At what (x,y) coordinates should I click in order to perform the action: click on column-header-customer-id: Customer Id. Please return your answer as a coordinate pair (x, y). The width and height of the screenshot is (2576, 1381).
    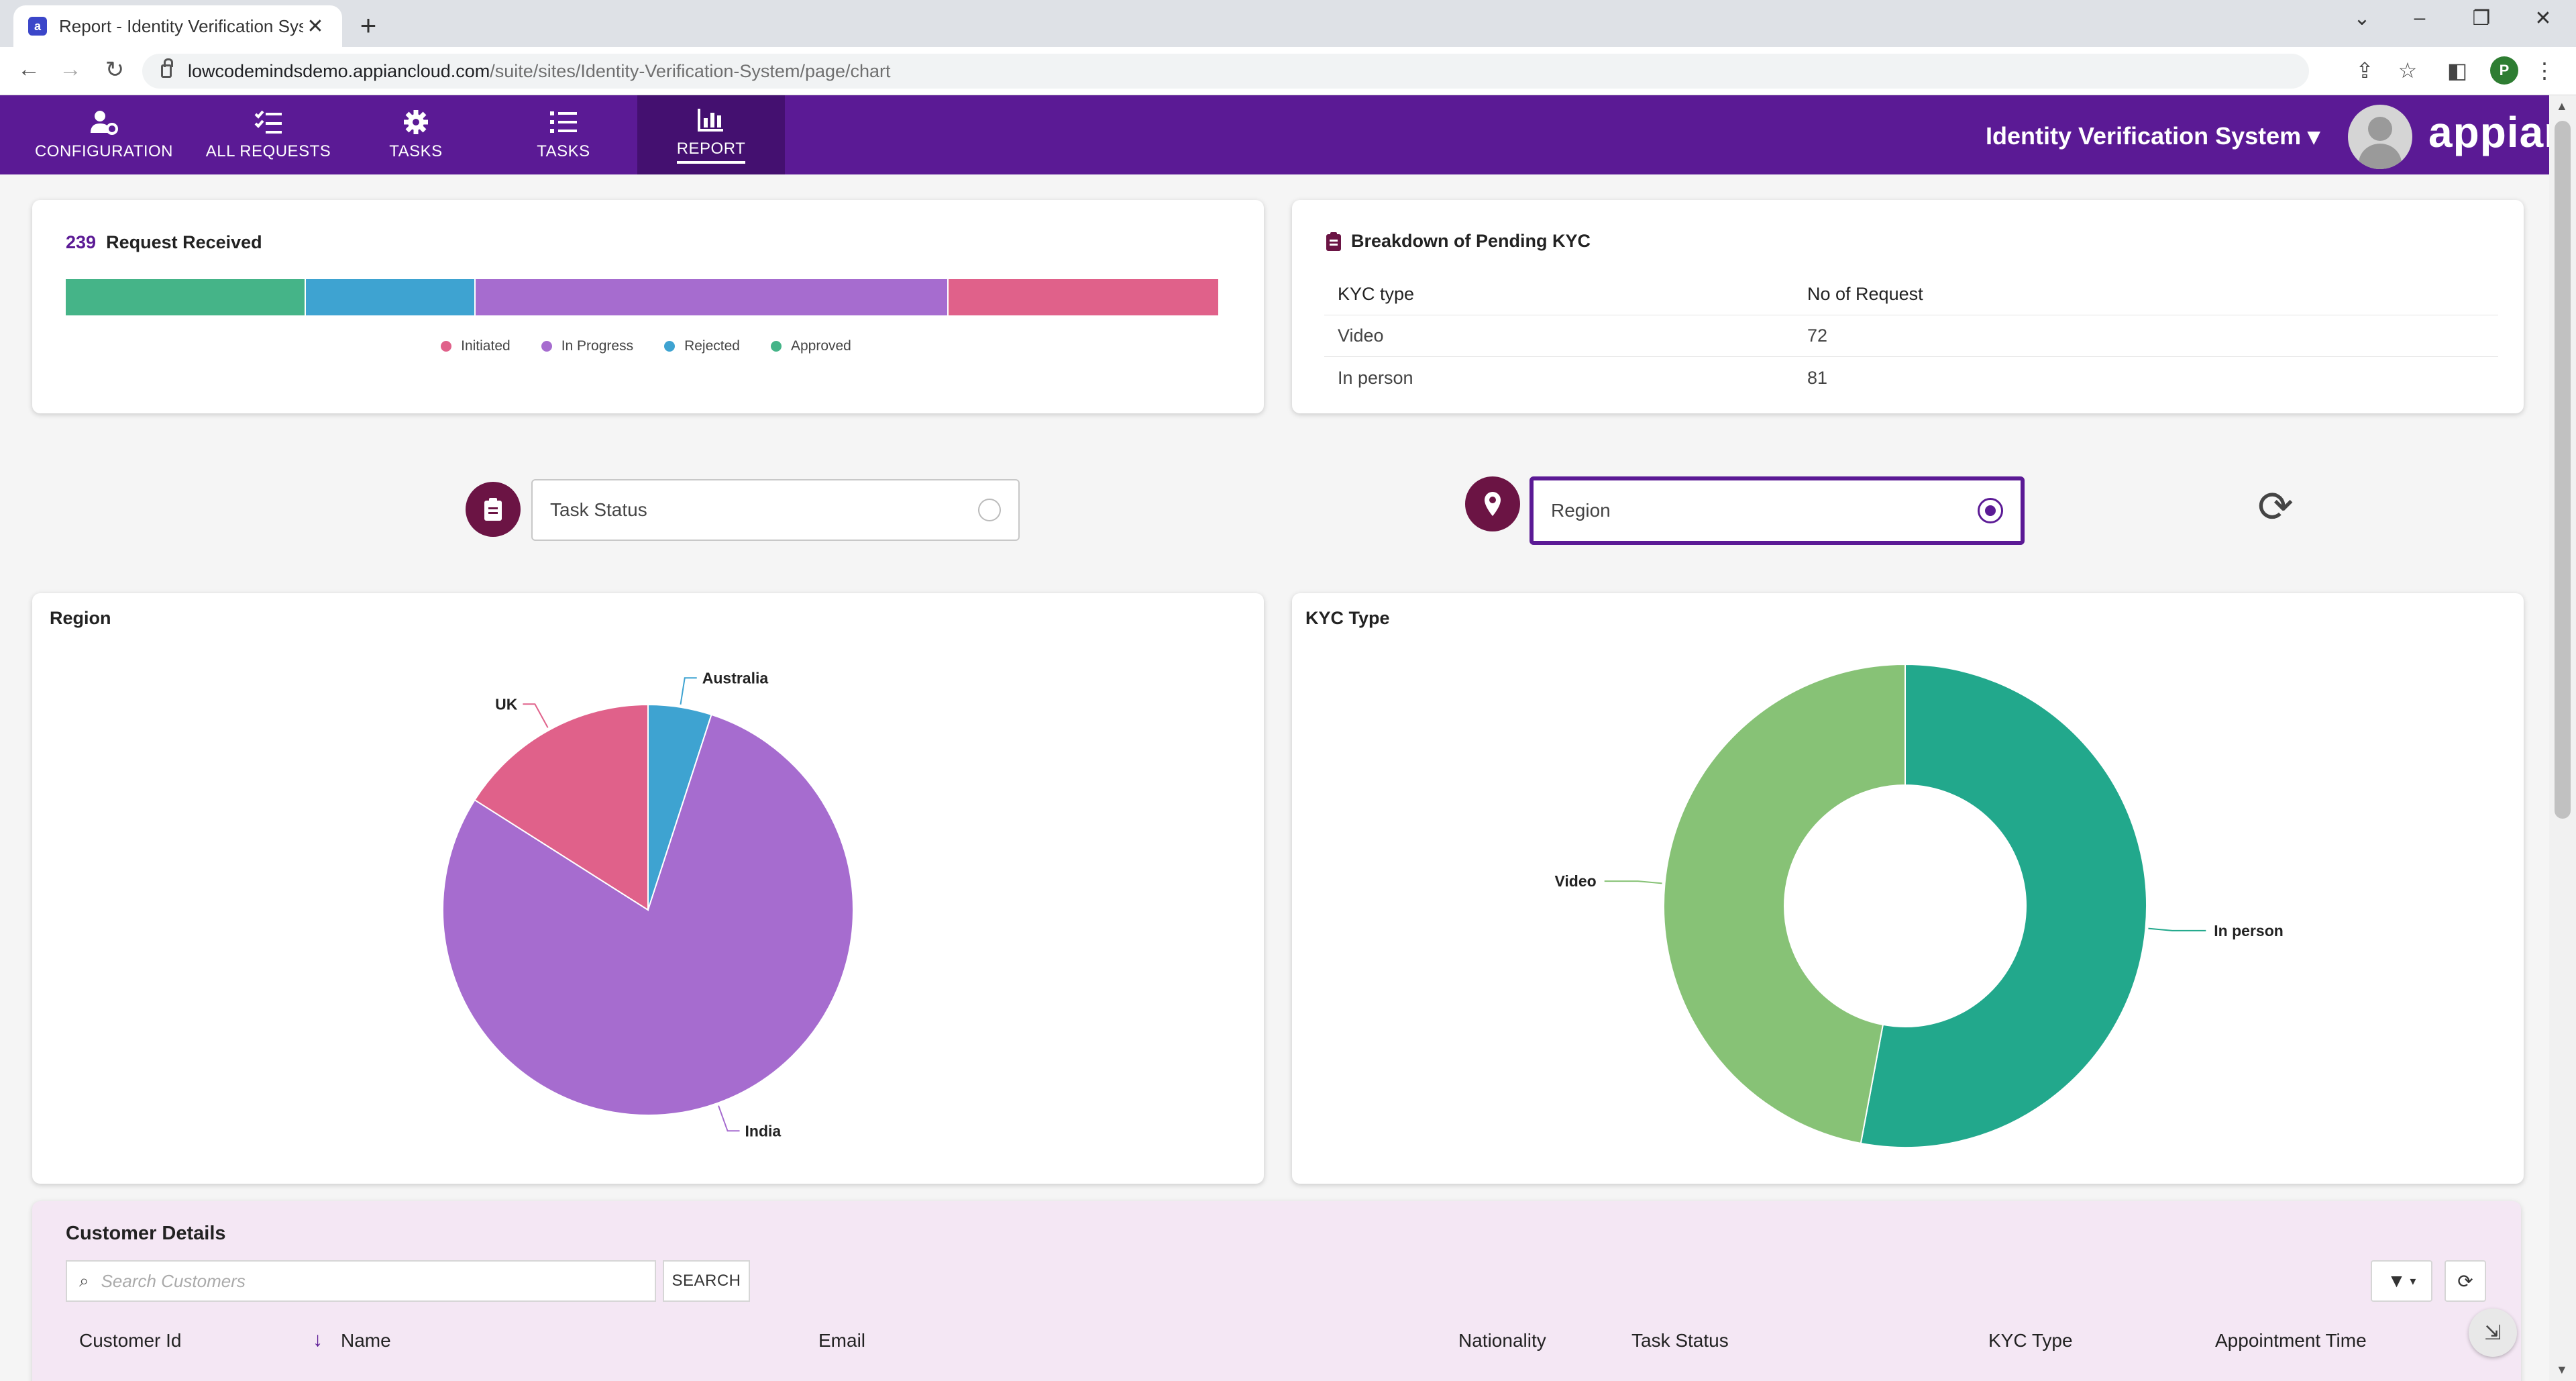
    Looking at the image, I should click on (130, 1340).